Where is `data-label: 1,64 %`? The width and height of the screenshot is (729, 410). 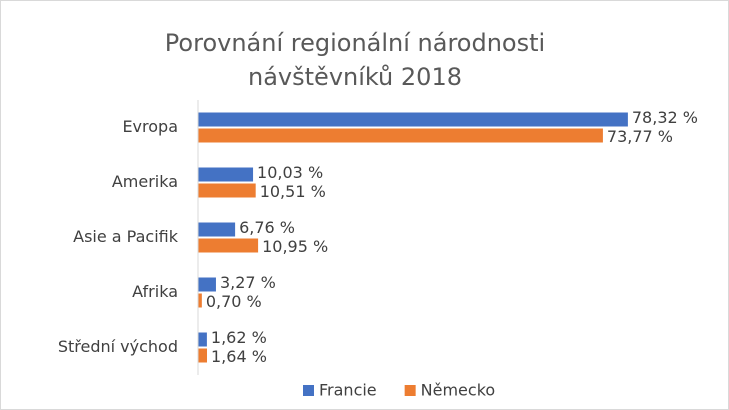 data-label: 1,64 % is located at coordinates (239, 356).